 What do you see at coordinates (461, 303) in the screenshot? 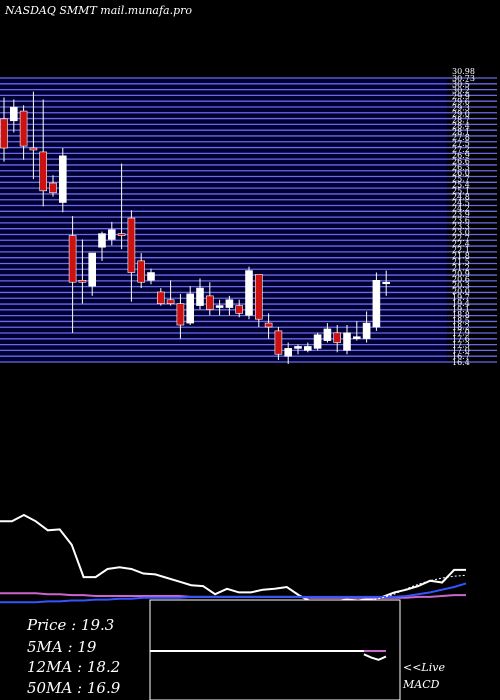
I see `y-tick-label: 19.4` at bounding box center [461, 303].